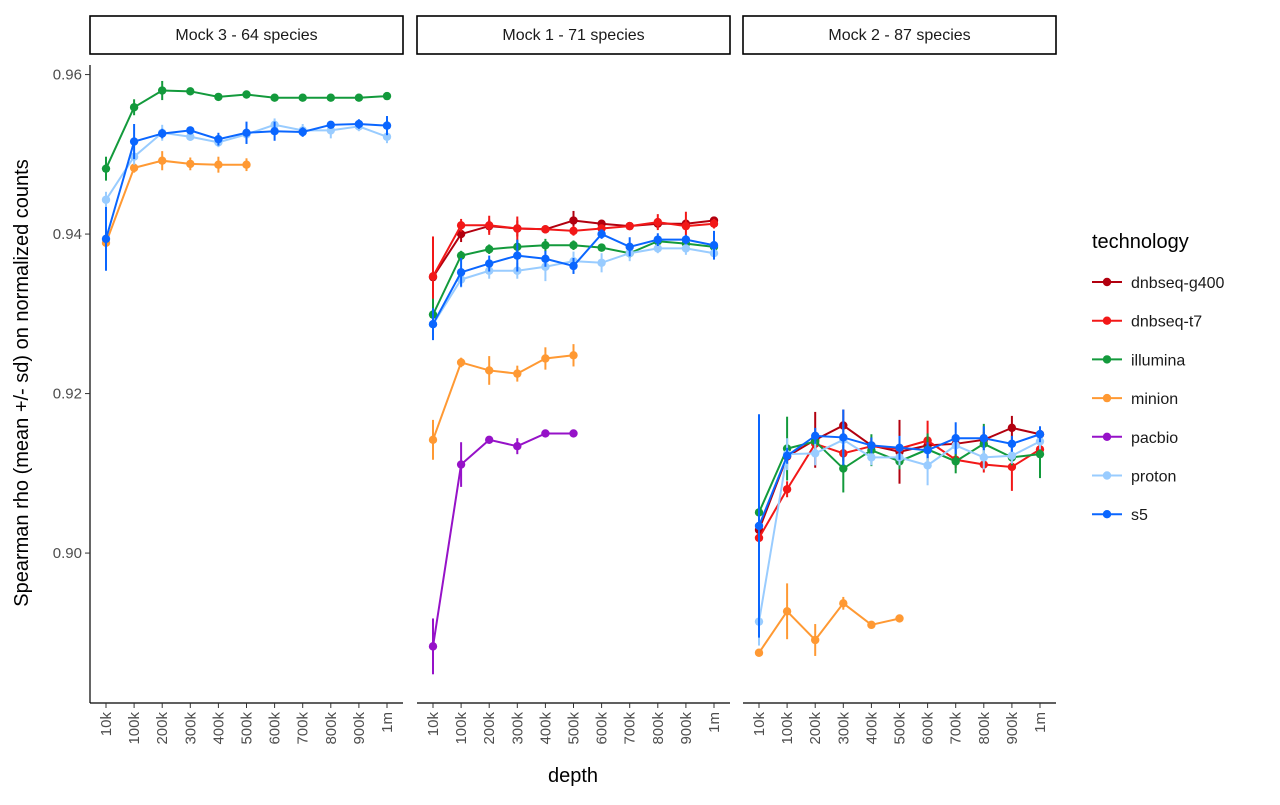  I want to click on series-line, so click(176, 201).